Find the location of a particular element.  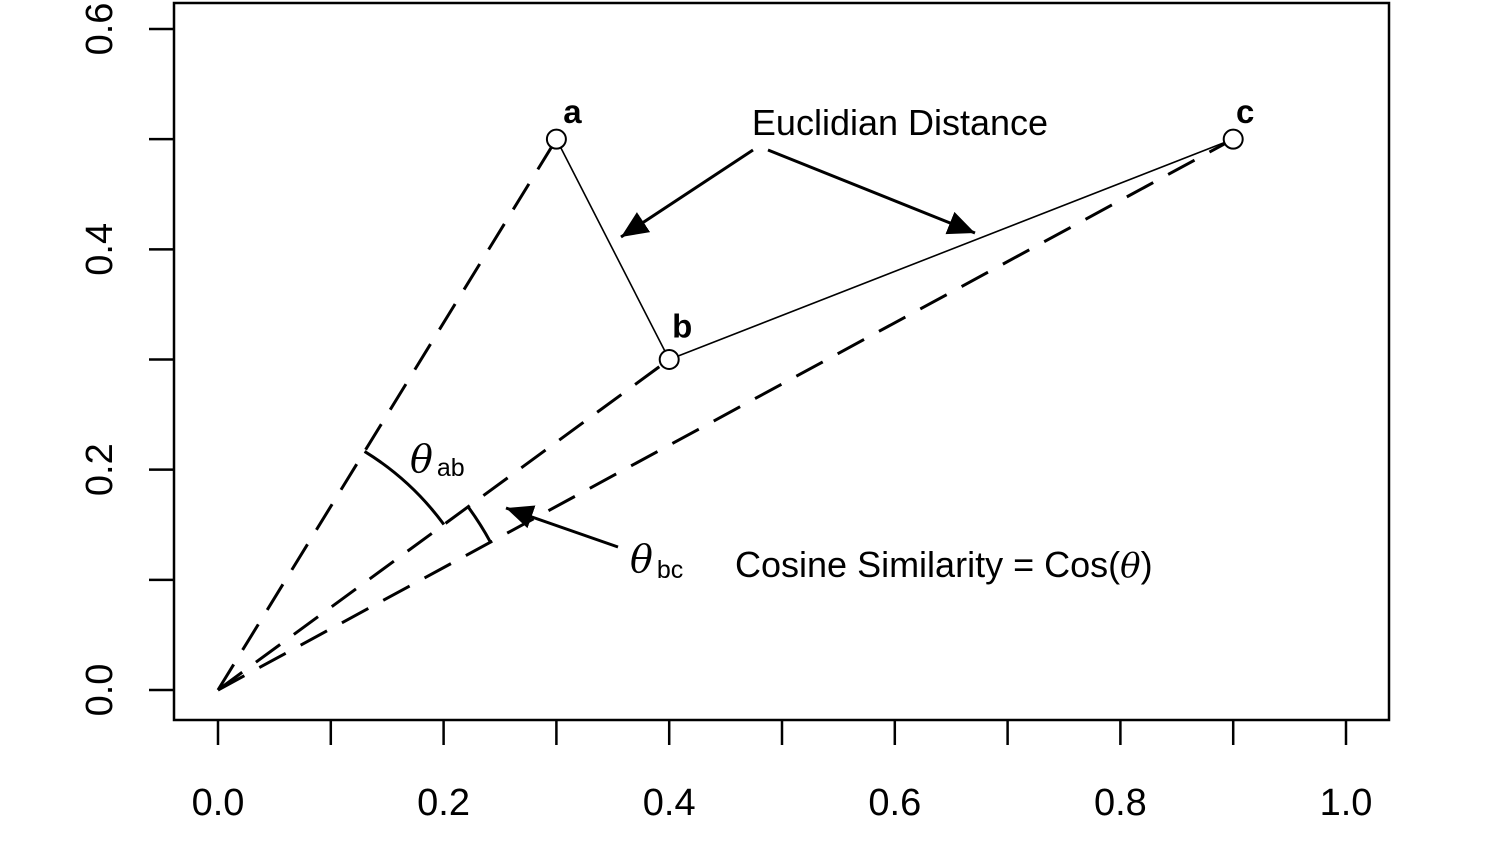

vector-a-line is located at coordinates (387, 414).